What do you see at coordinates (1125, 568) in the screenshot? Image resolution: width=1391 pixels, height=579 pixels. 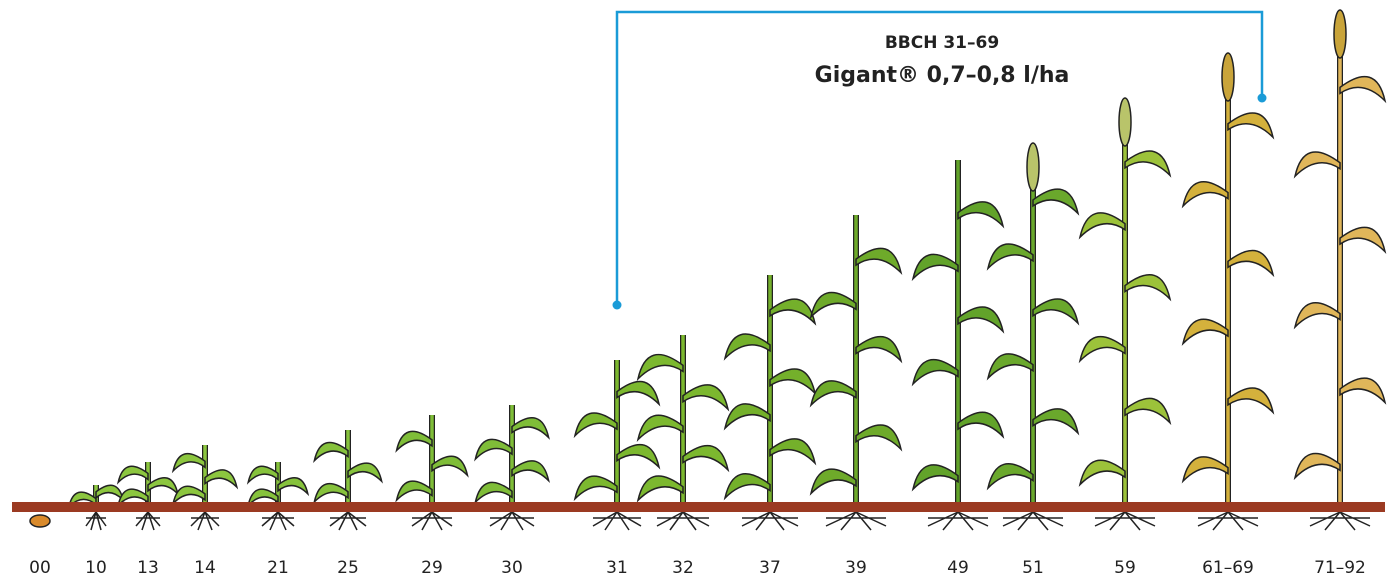 I see `stage-label: 59` at bounding box center [1125, 568].